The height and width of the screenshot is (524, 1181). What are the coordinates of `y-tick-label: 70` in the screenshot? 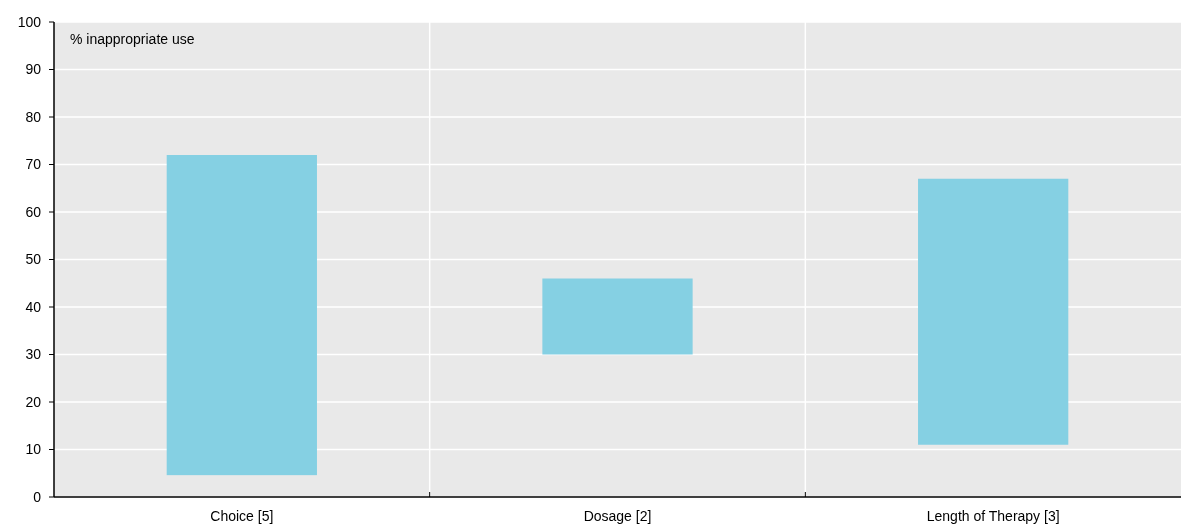 It's located at (33, 164).